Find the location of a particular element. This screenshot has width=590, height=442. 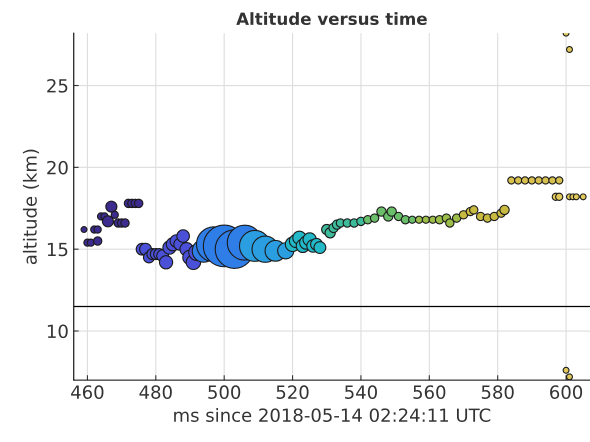

x-tick-label: 580 is located at coordinates (498, 392).